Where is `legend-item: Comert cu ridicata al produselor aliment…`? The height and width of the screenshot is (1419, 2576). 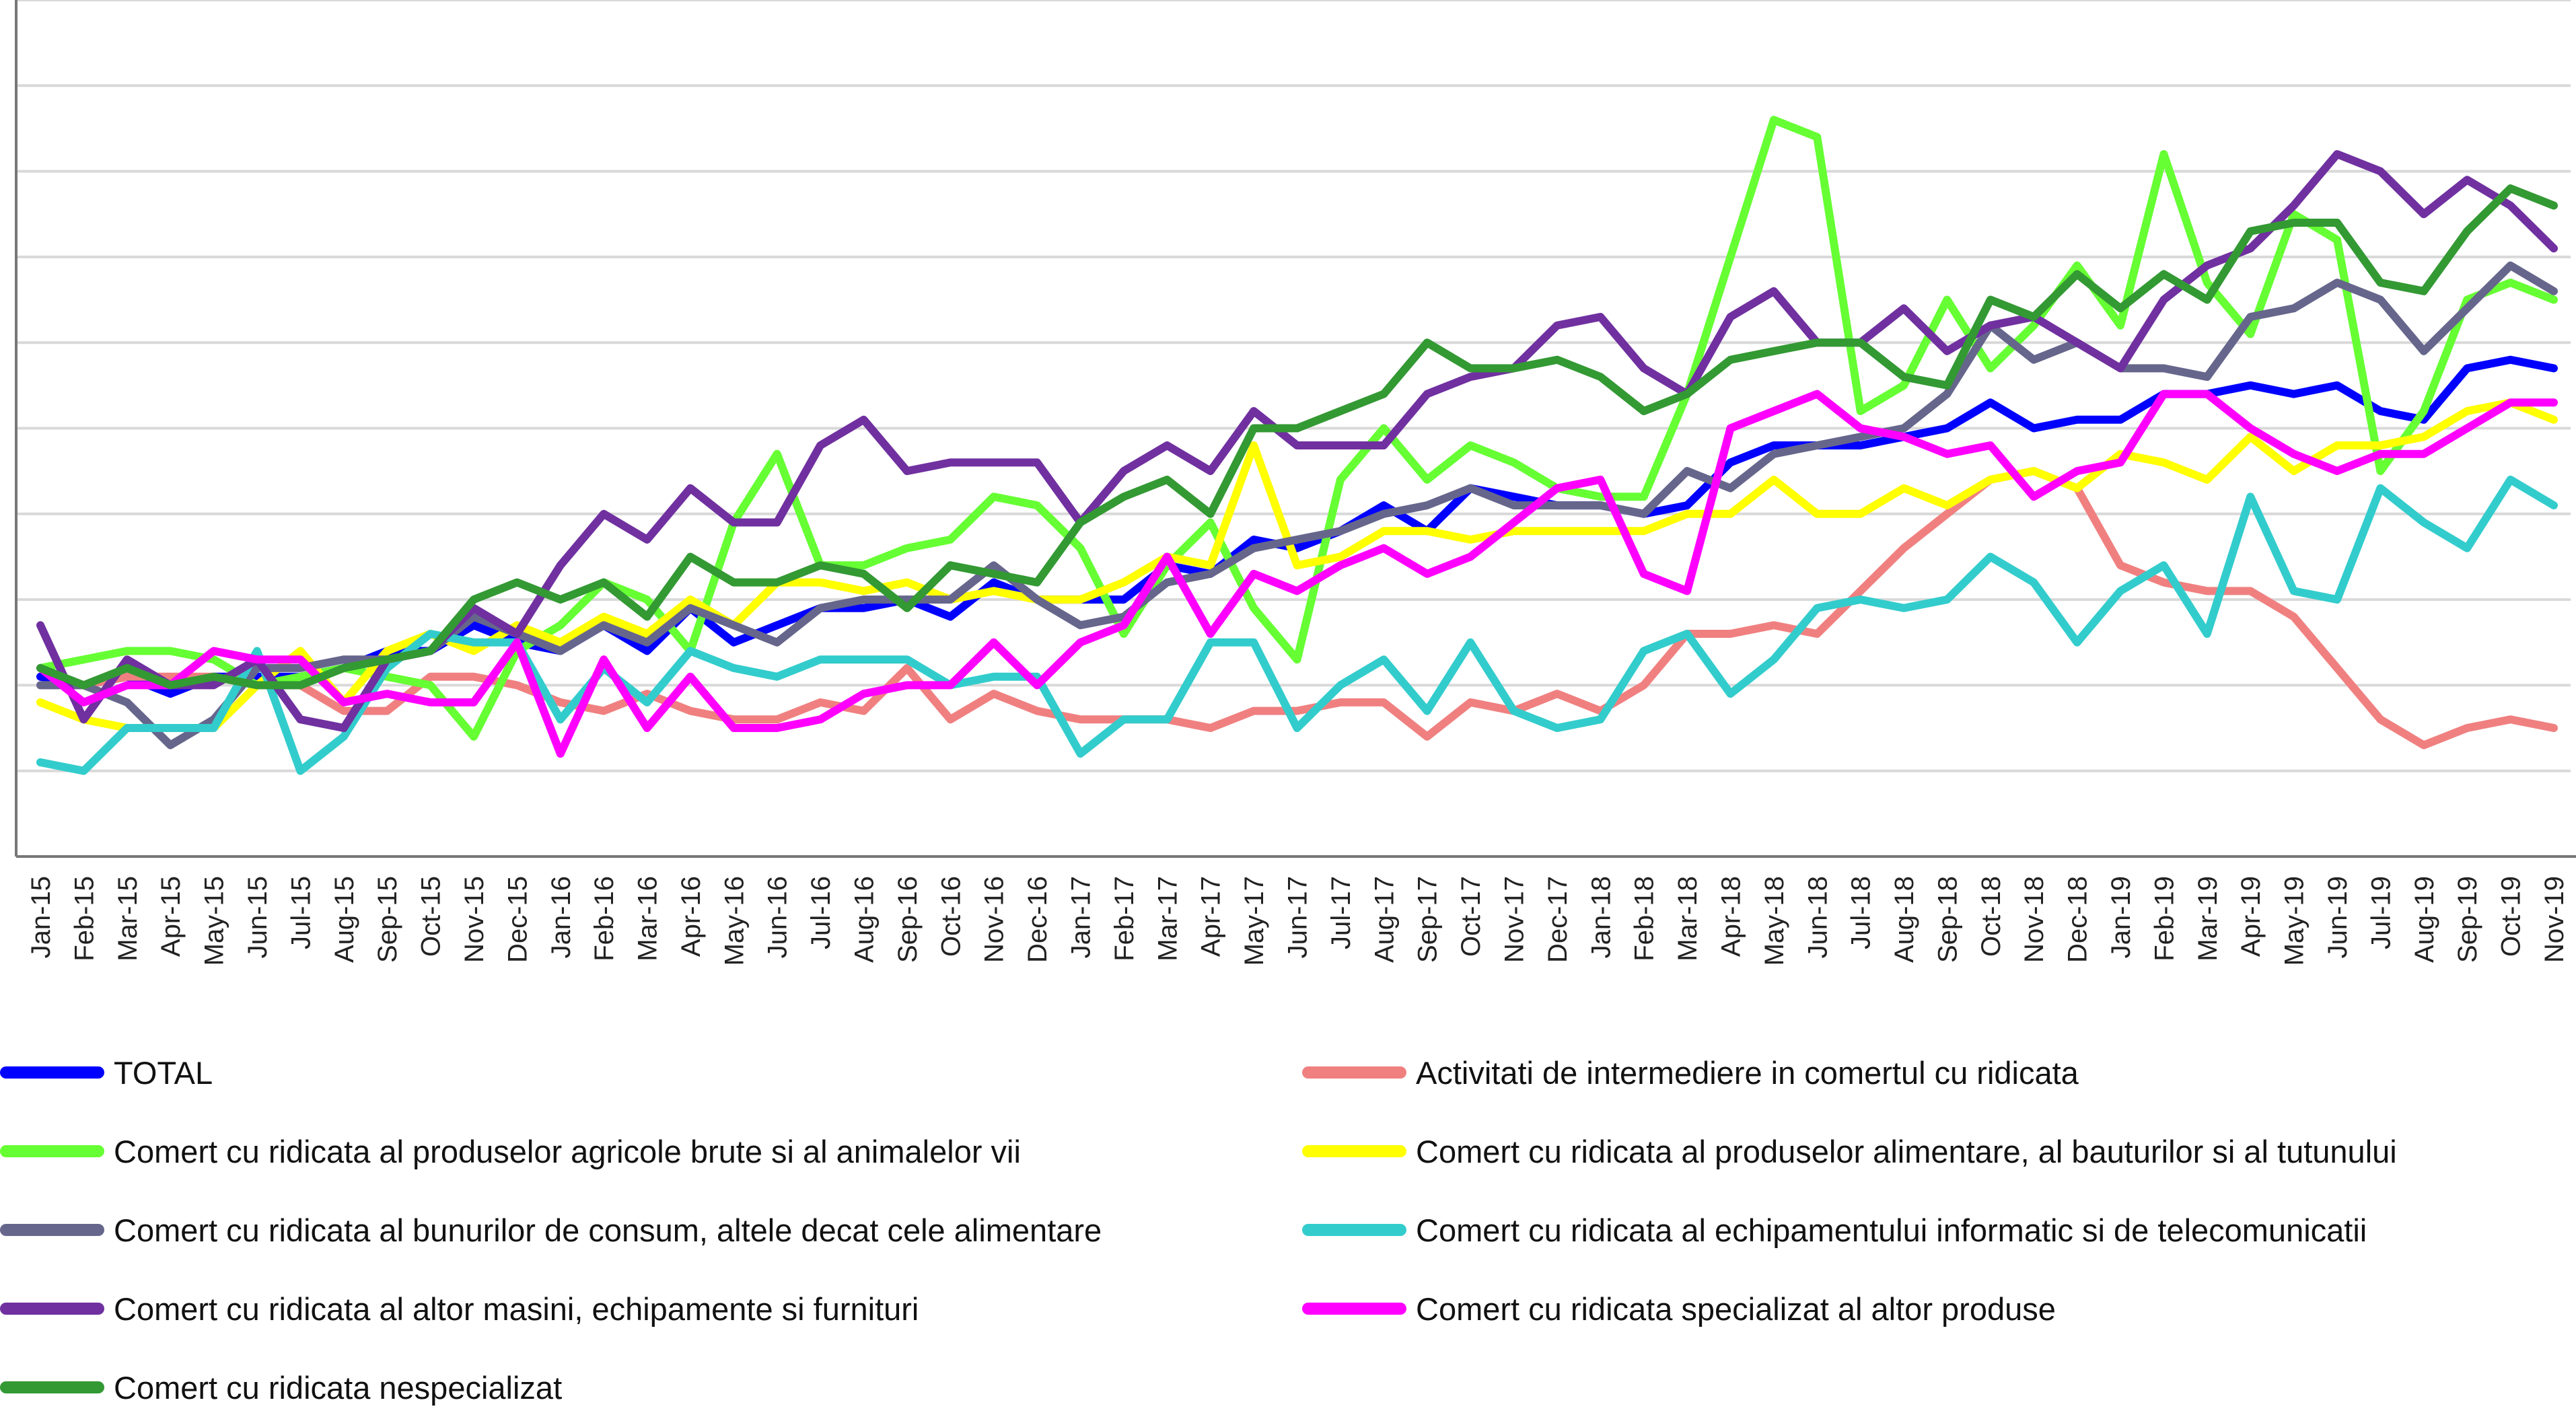
legend-item: Comert cu ridicata al produselor aliment… is located at coordinates (1849, 1151).